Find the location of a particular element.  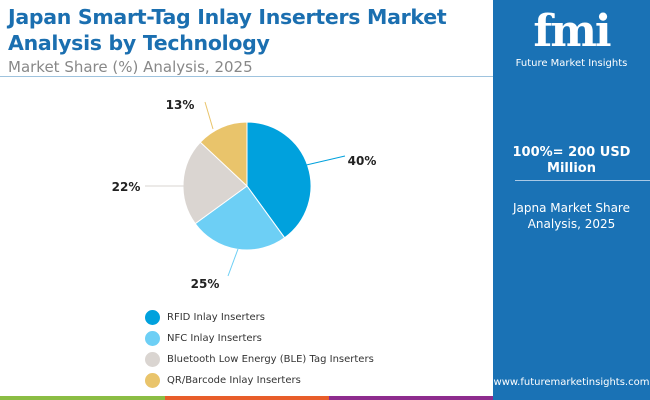

legend-label: NFC Inlay Inserters is located at coordinates (214, 338).